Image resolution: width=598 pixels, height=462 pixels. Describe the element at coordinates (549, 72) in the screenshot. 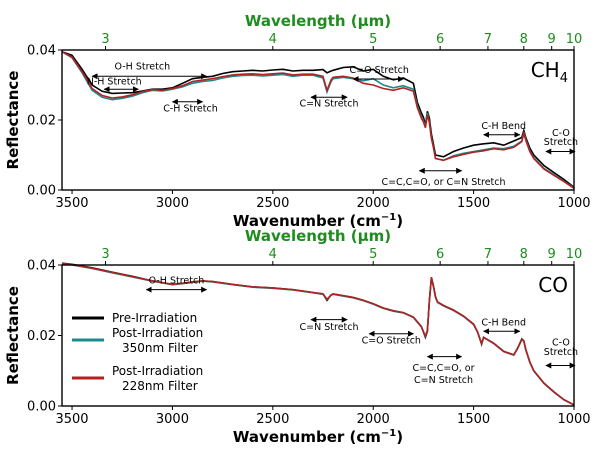

I see `panel-label: CH4` at that location.